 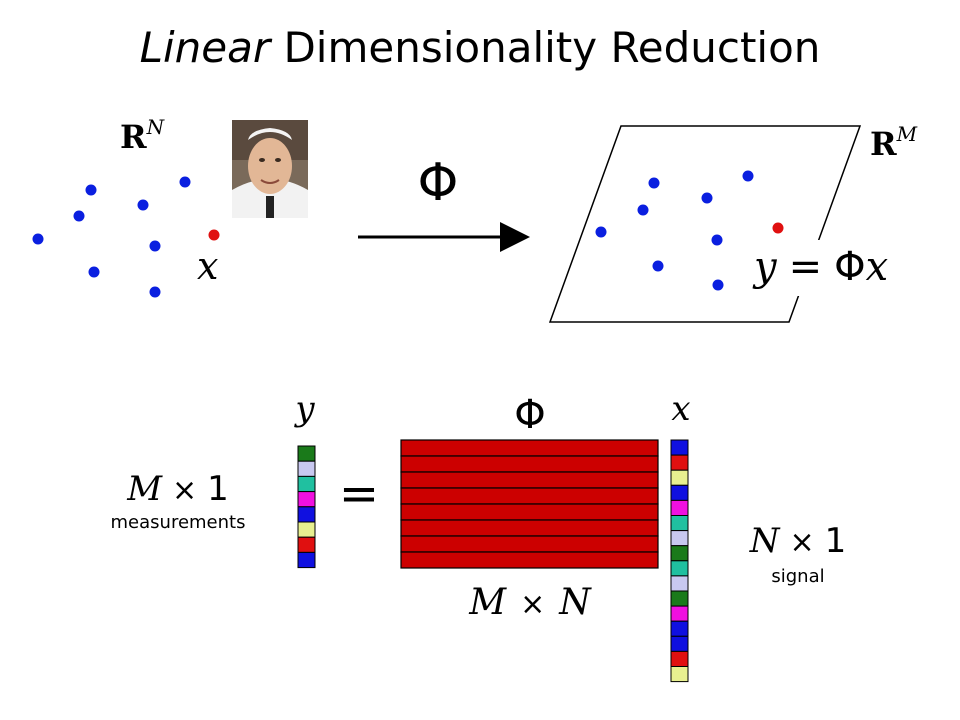 What do you see at coordinates (178, 522) in the screenshot?
I see `measurements-caption: measurements` at bounding box center [178, 522].